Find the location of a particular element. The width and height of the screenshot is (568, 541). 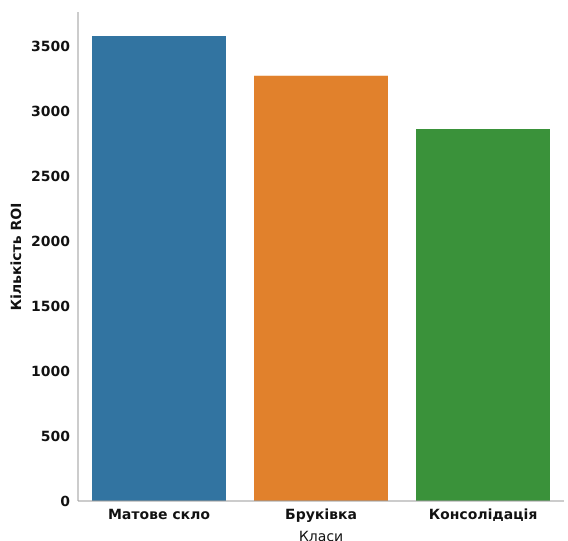

y-axis-title: Кількість ROI is located at coordinates (16, 256).